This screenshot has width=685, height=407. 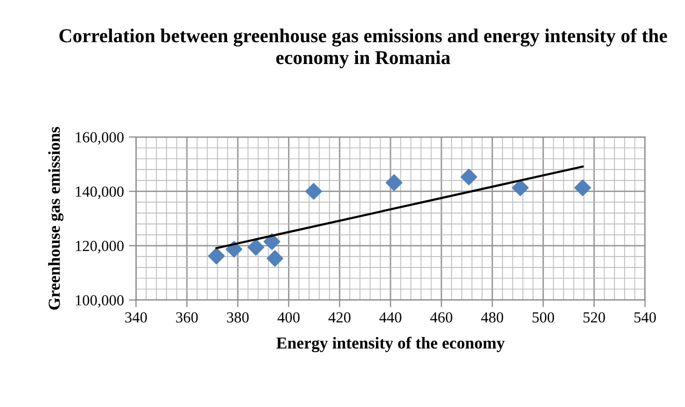 I want to click on x-tick-label: 400, so click(x=289, y=317).